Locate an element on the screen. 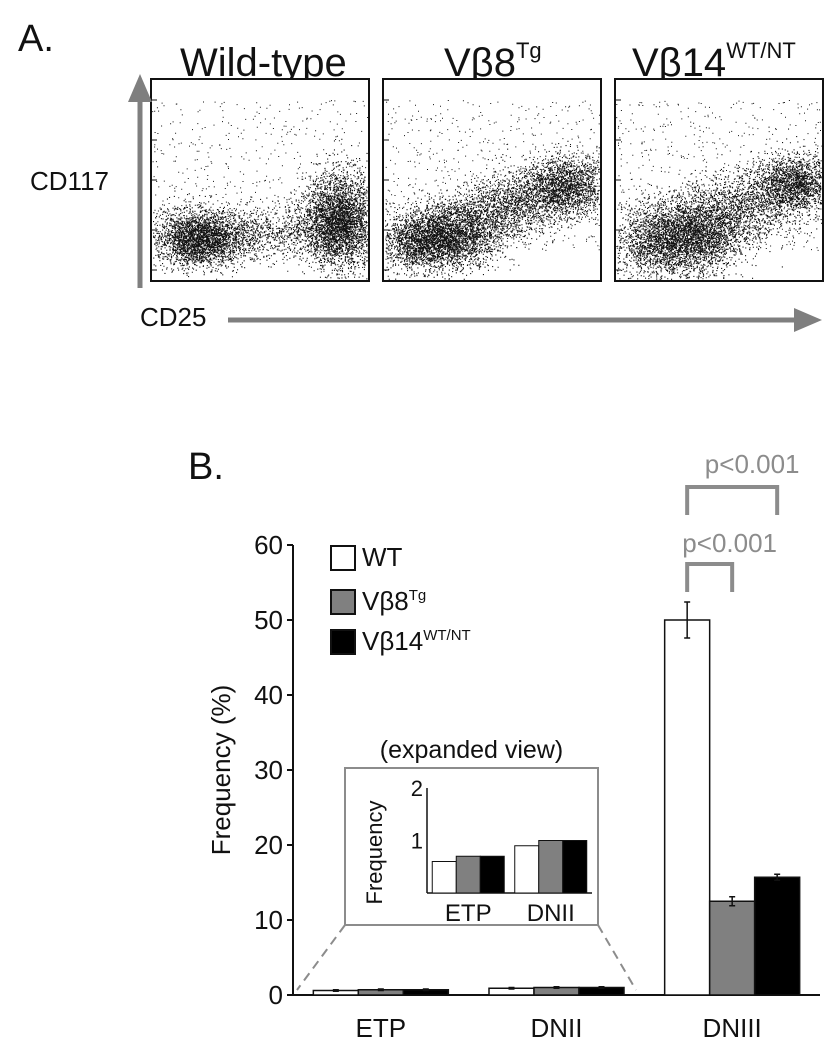 This screenshot has width=838, height=1050. flow-dots-vb14 is located at coordinates (719, 189).